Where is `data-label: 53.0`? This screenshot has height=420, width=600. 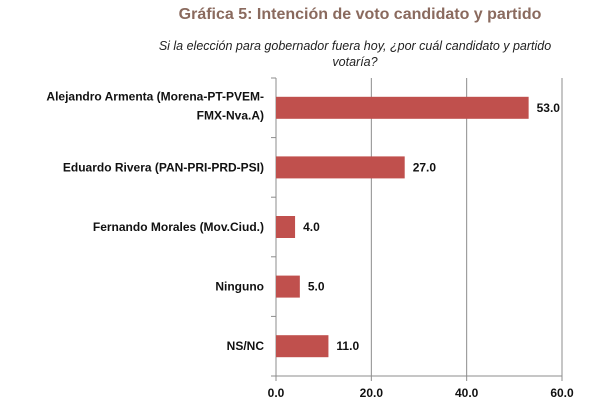 data-label: 53.0 is located at coordinates (549, 108).